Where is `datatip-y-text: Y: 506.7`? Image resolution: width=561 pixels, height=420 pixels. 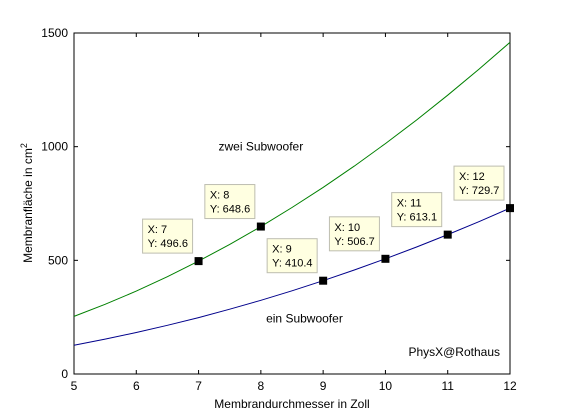
datatip-y-text: Y: 506.7 is located at coordinates (354, 242).